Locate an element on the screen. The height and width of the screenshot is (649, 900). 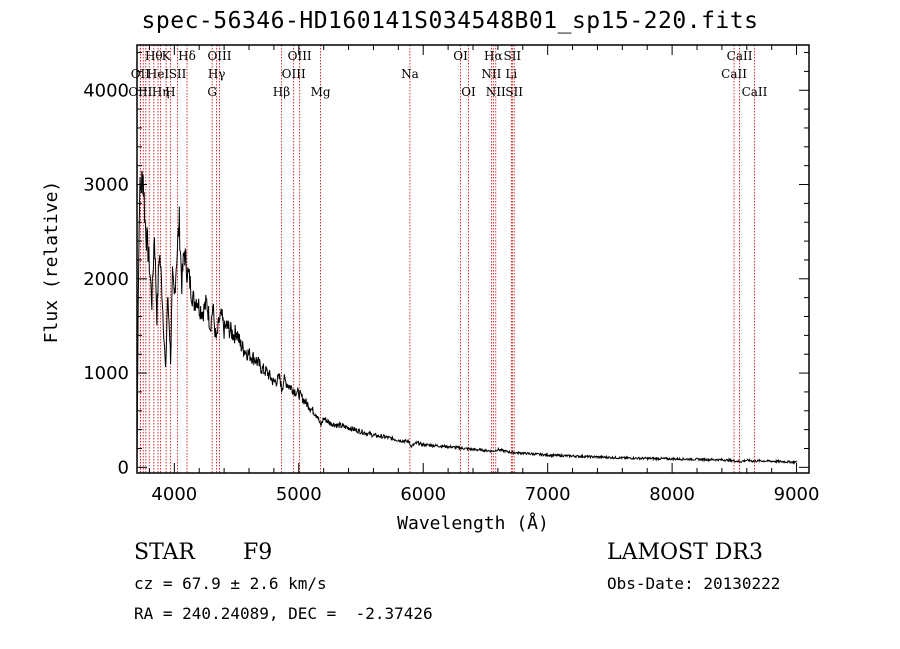
line-label-17: OIII is located at coordinates (300, 56).